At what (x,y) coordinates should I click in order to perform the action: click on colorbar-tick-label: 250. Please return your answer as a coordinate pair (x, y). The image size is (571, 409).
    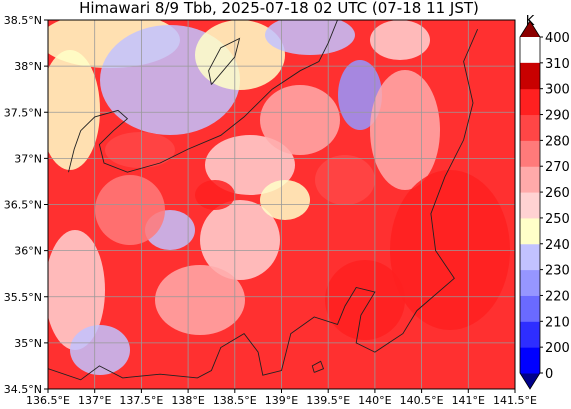
    Looking at the image, I should click on (557, 219).